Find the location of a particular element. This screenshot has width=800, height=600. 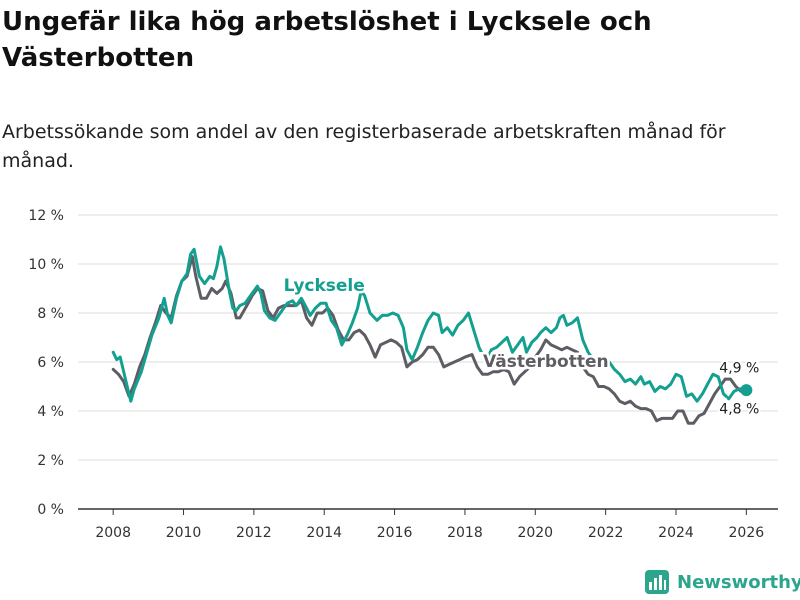

brand-name: Newsworthy is located at coordinates (738, 582).